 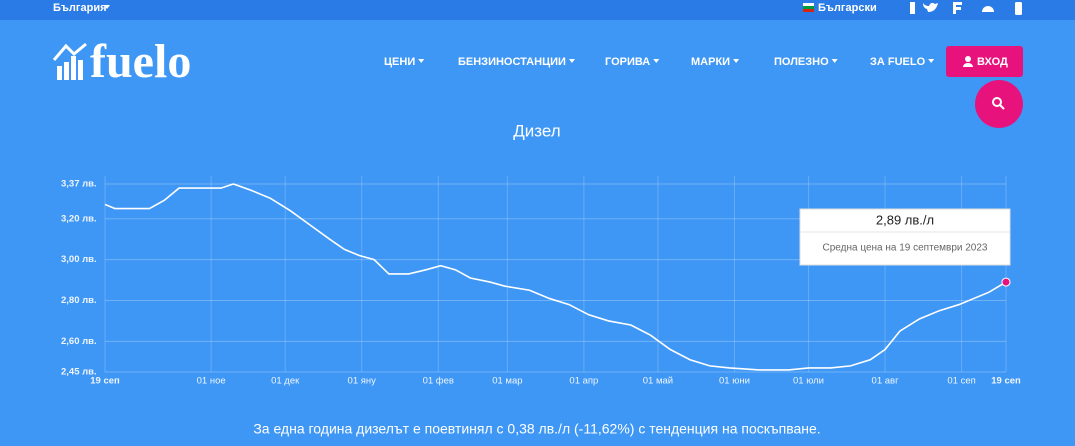 What do you see at coordinates (211, 381) in the screenshot?
I see `x-tick-label: 01 ное` at bounding box center [211, 381].